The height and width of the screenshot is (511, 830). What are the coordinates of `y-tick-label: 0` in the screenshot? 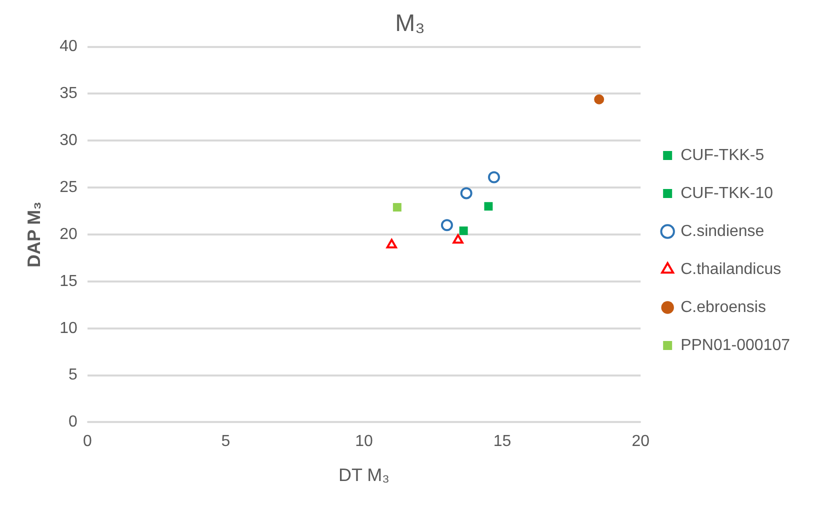 It's located at (73, 422).